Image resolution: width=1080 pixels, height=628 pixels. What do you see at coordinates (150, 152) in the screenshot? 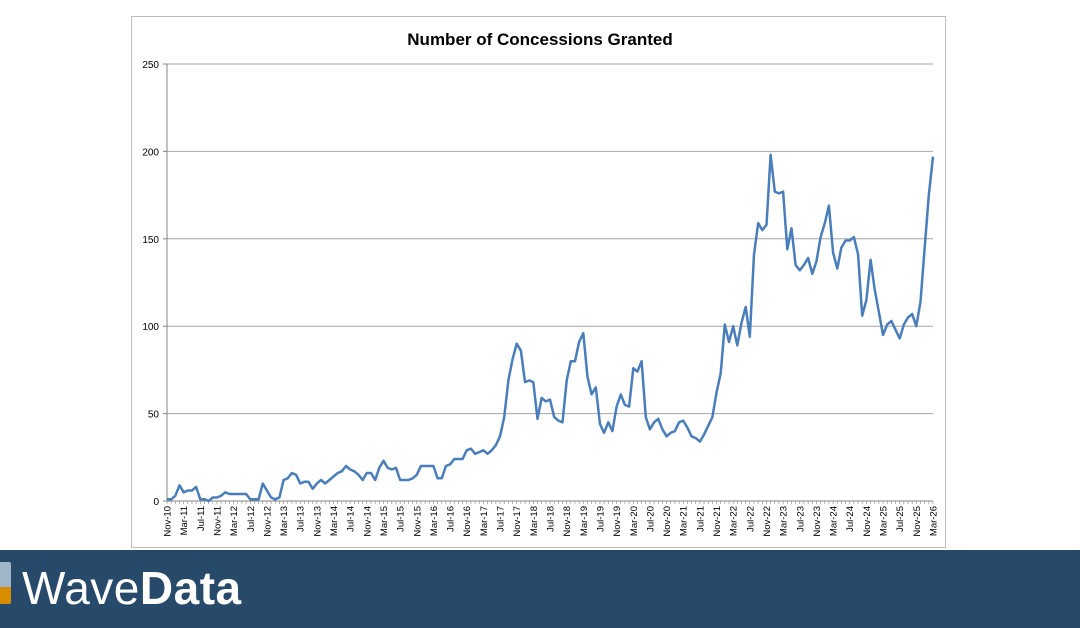
I see `y-tick-label: 200` at bounding box center [150, 152].